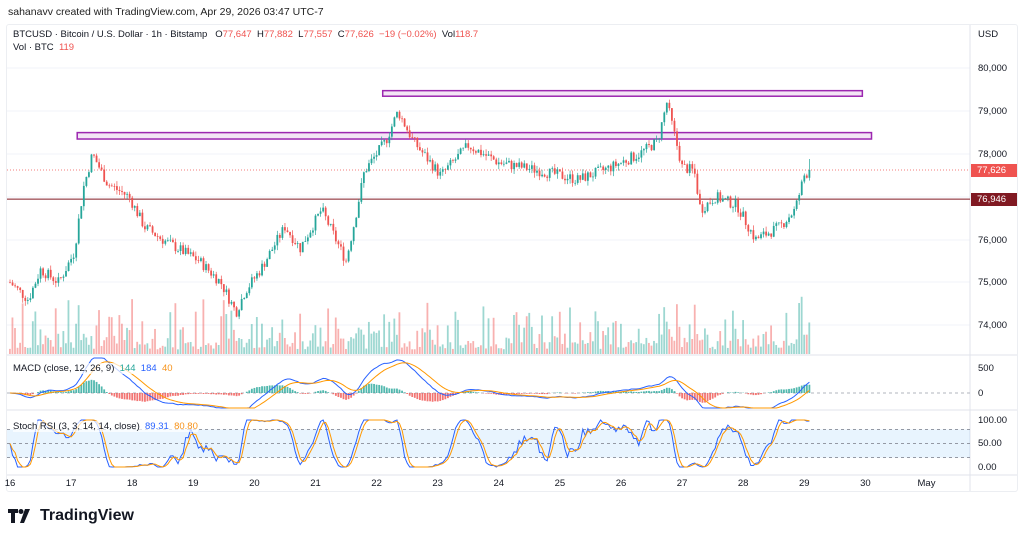  What do you see at coordinates (33, 47) in the screenshot?
I see `volume-series-label: Vol · BTC` at bounding box center [33, 47].